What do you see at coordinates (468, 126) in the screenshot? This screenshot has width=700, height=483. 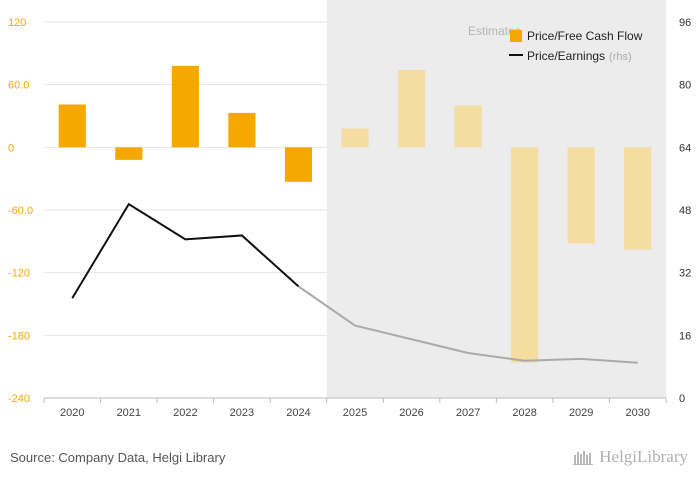 I see `bar-2027` at bounding box center [468, 126].